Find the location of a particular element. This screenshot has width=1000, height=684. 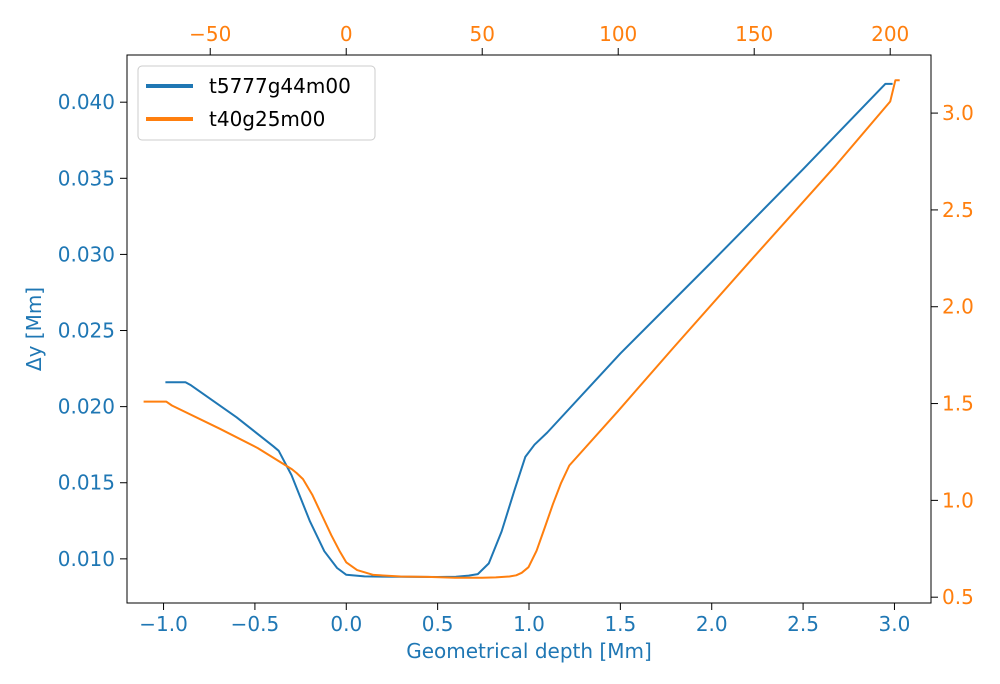

top-tick-label: 100 is located at coordinates (618, 34).